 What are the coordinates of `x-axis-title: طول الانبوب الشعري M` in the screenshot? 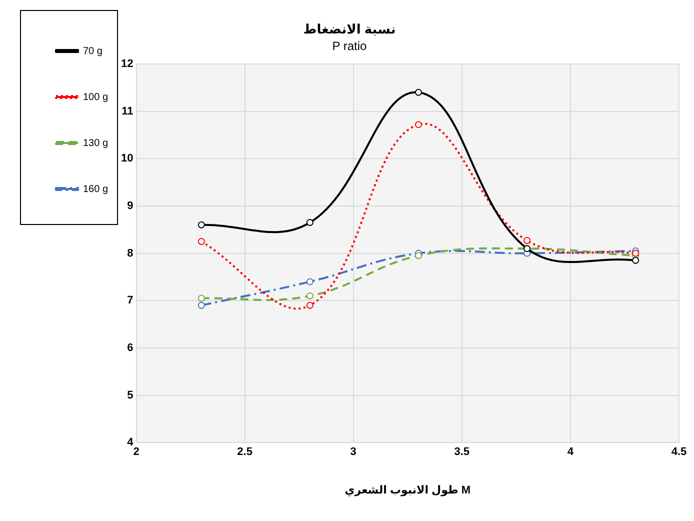 It's located at (407, 490).